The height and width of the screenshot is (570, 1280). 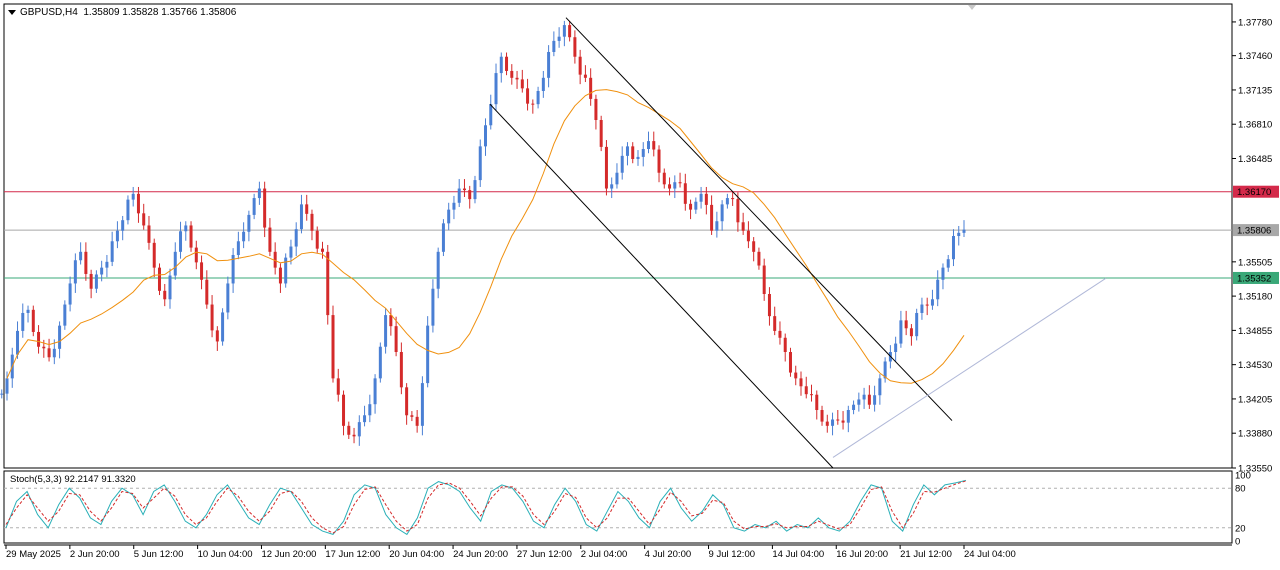 I want to click on time-tick-label: 20 Jun 04:00, so click(x=416, y=554).